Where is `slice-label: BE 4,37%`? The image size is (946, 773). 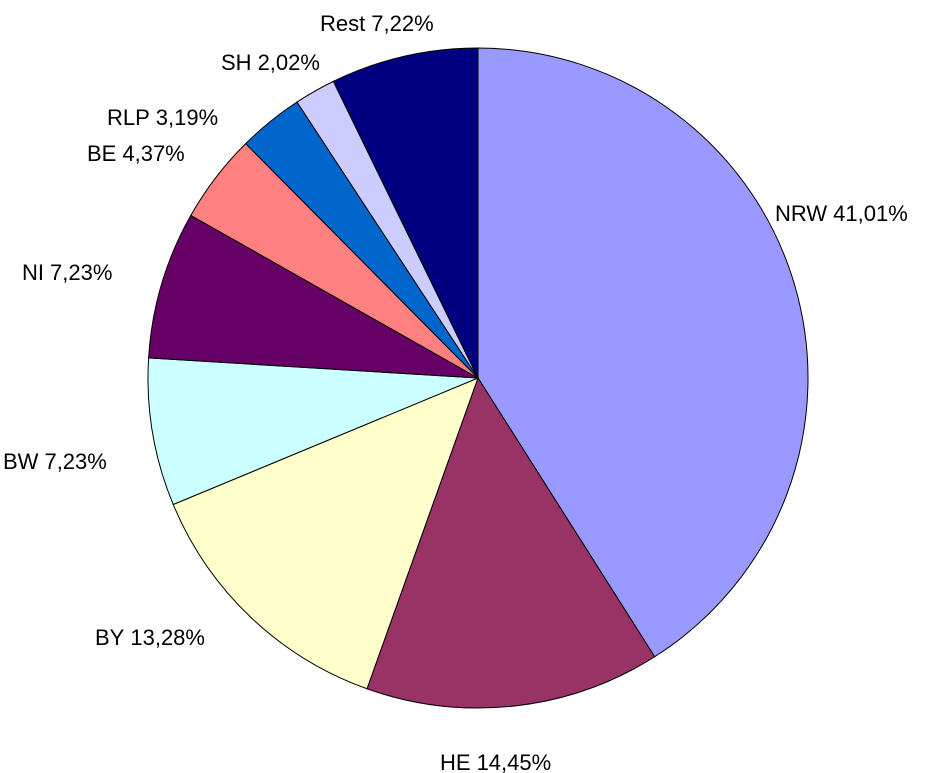 slice-label: BE 4,37% is located at coordinates (136, 153).